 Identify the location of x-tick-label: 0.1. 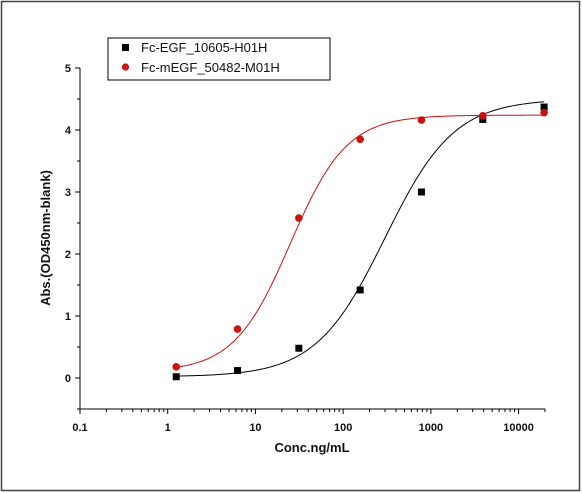
(79, 428).